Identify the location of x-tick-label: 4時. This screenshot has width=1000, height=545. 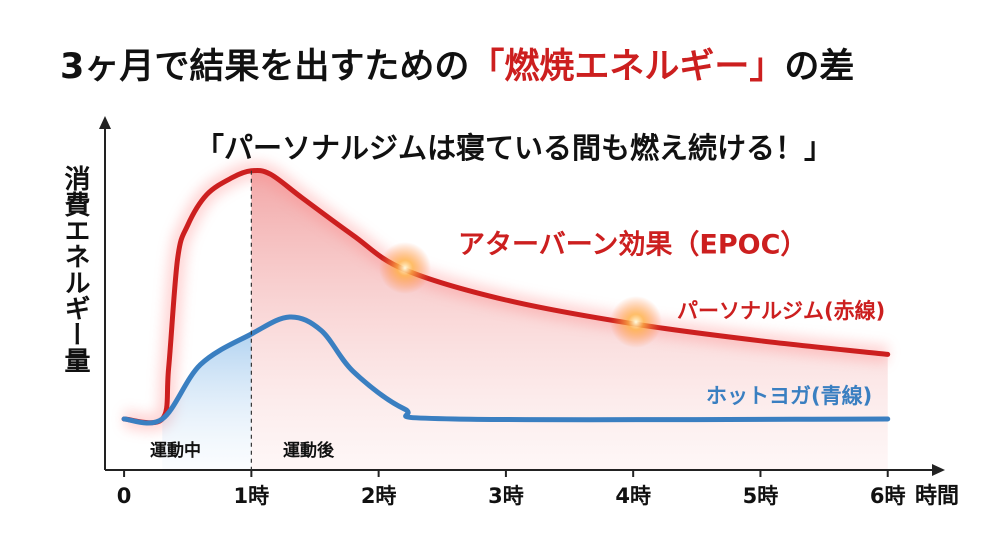
(633, 496).